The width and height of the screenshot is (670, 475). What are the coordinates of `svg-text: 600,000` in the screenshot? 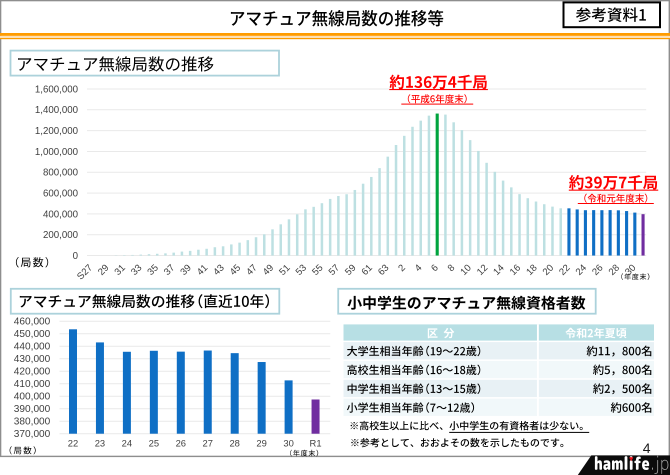 It's located at (61, 193).